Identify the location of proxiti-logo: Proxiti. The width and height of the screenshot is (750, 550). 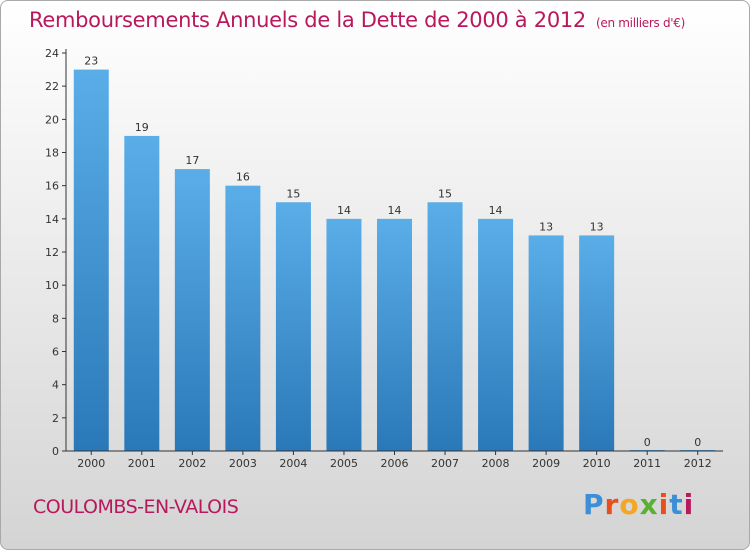
(638, 504).